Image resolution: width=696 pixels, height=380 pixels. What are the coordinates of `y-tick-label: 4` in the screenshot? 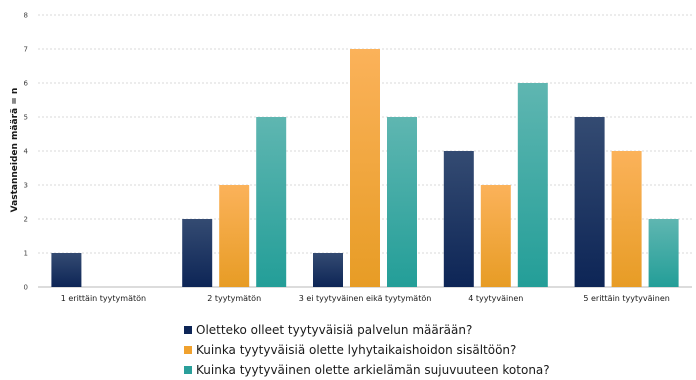 It's located at (26, 152).